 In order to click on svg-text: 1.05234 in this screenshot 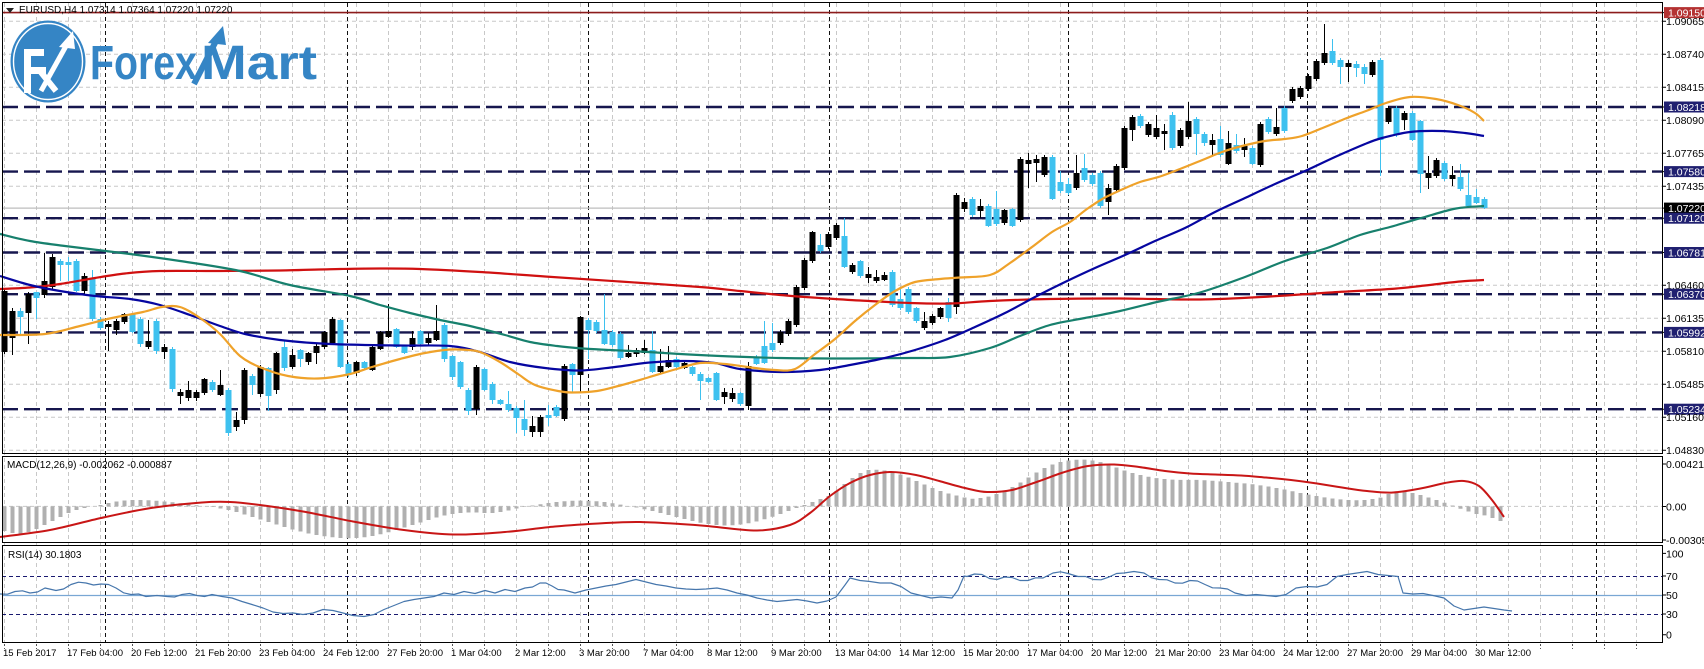, I will do `click(1686, 410)`.